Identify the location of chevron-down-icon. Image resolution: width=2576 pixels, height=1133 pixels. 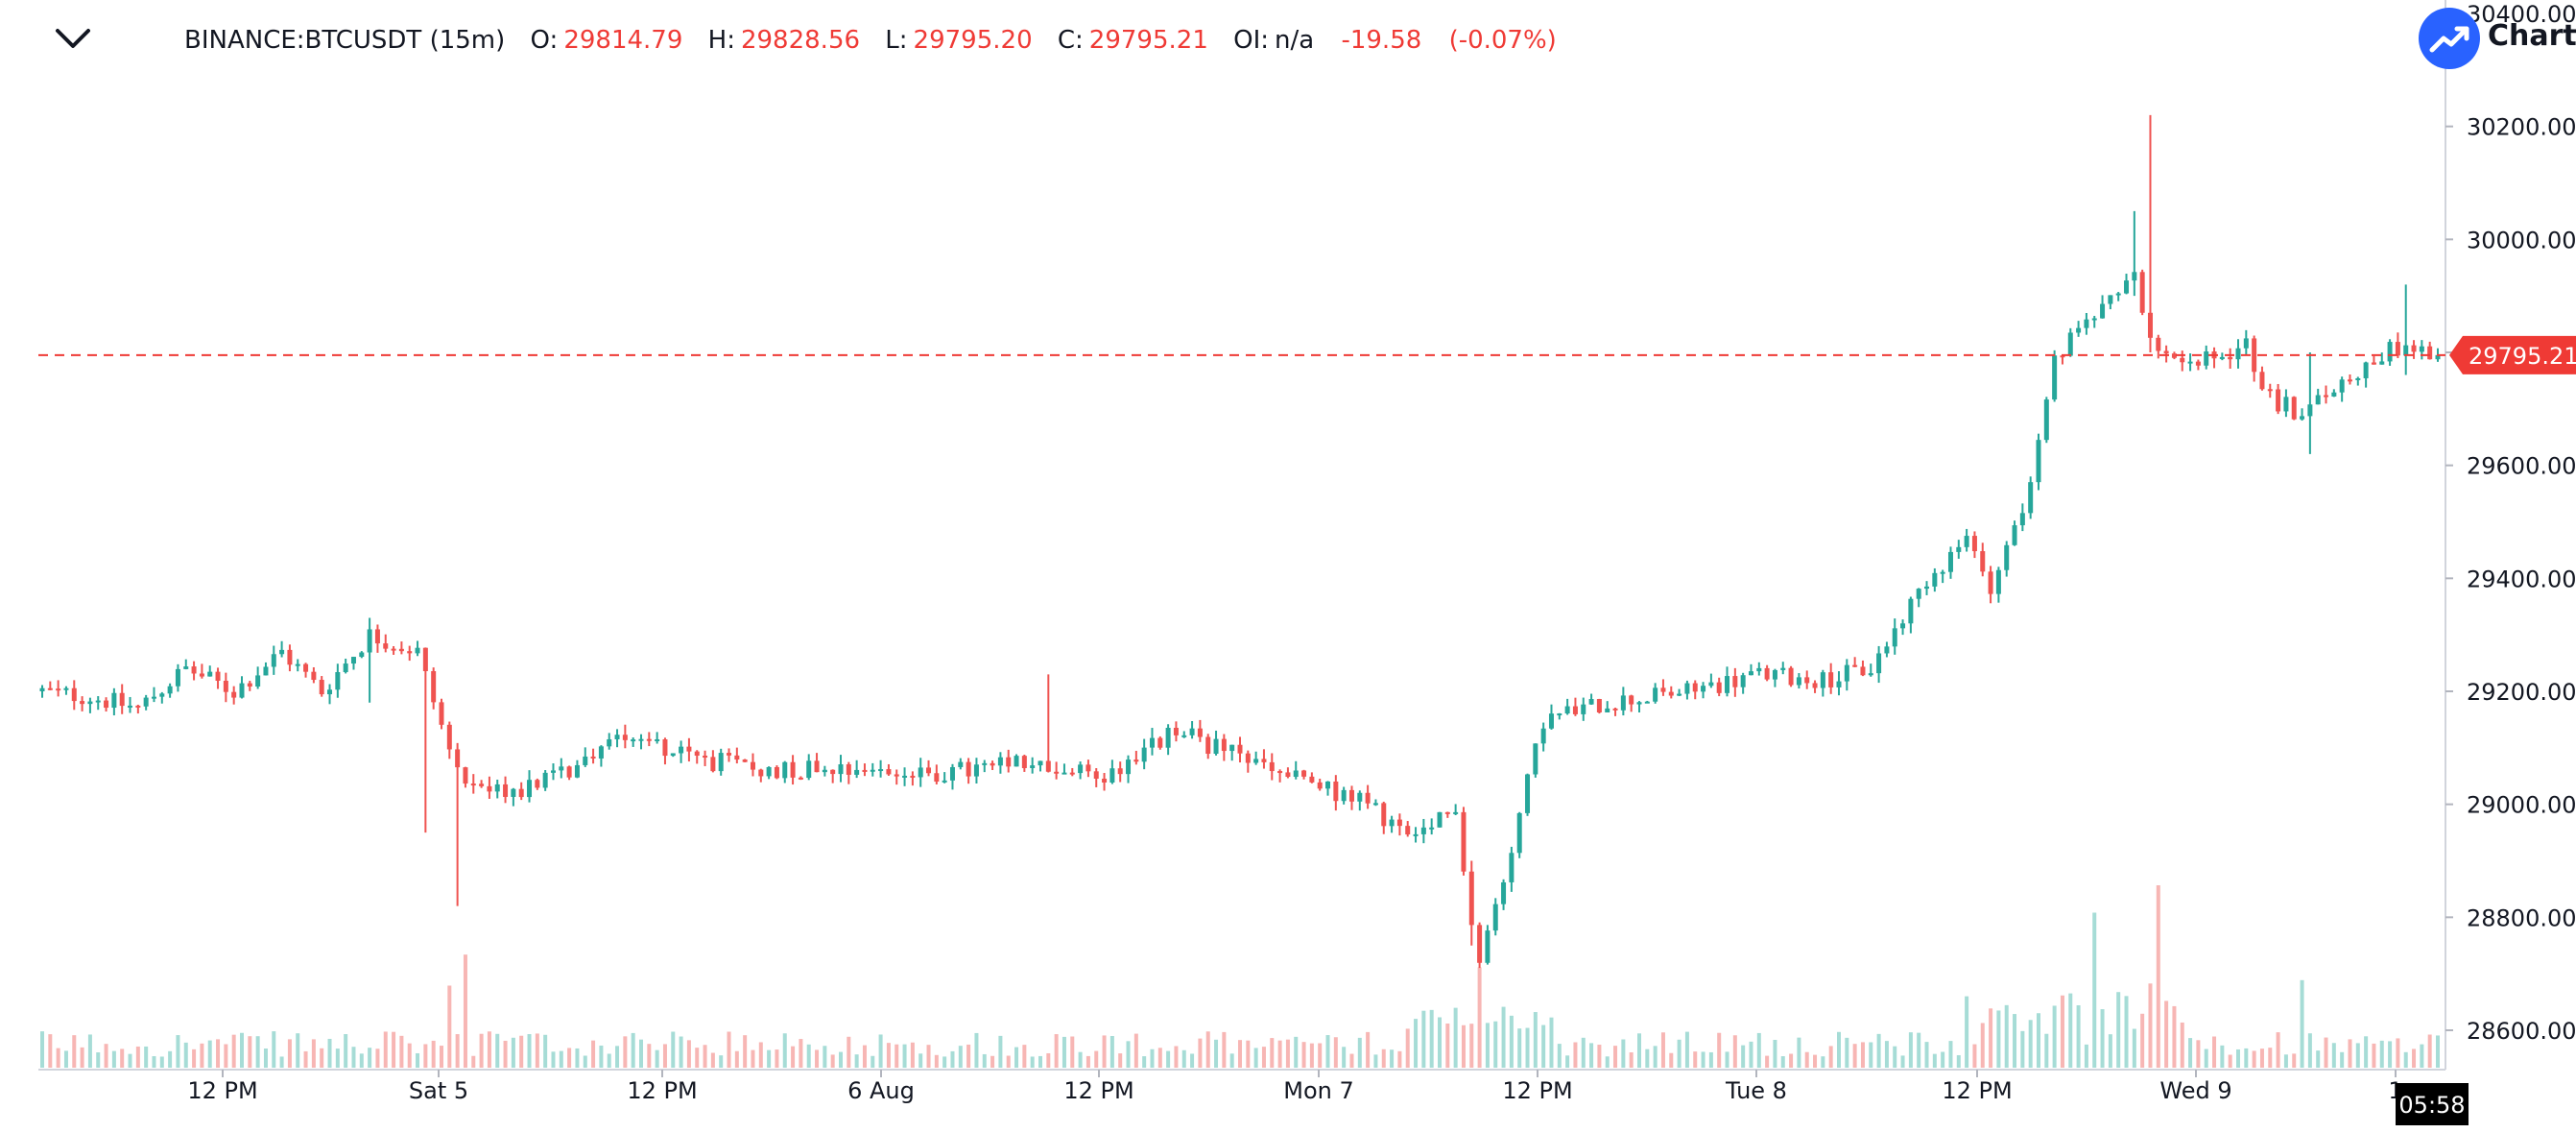
(73, 38).